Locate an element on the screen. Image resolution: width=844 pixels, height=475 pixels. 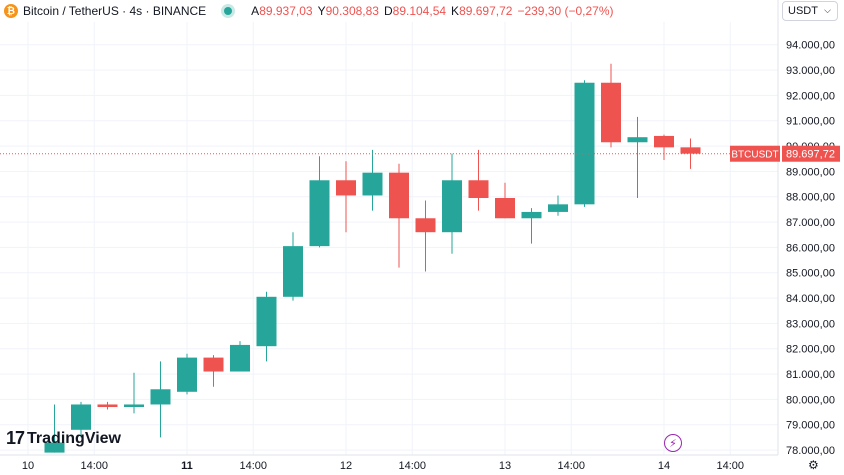
y-tick-label: 92.000,00 is located at coordinates (810, 96).